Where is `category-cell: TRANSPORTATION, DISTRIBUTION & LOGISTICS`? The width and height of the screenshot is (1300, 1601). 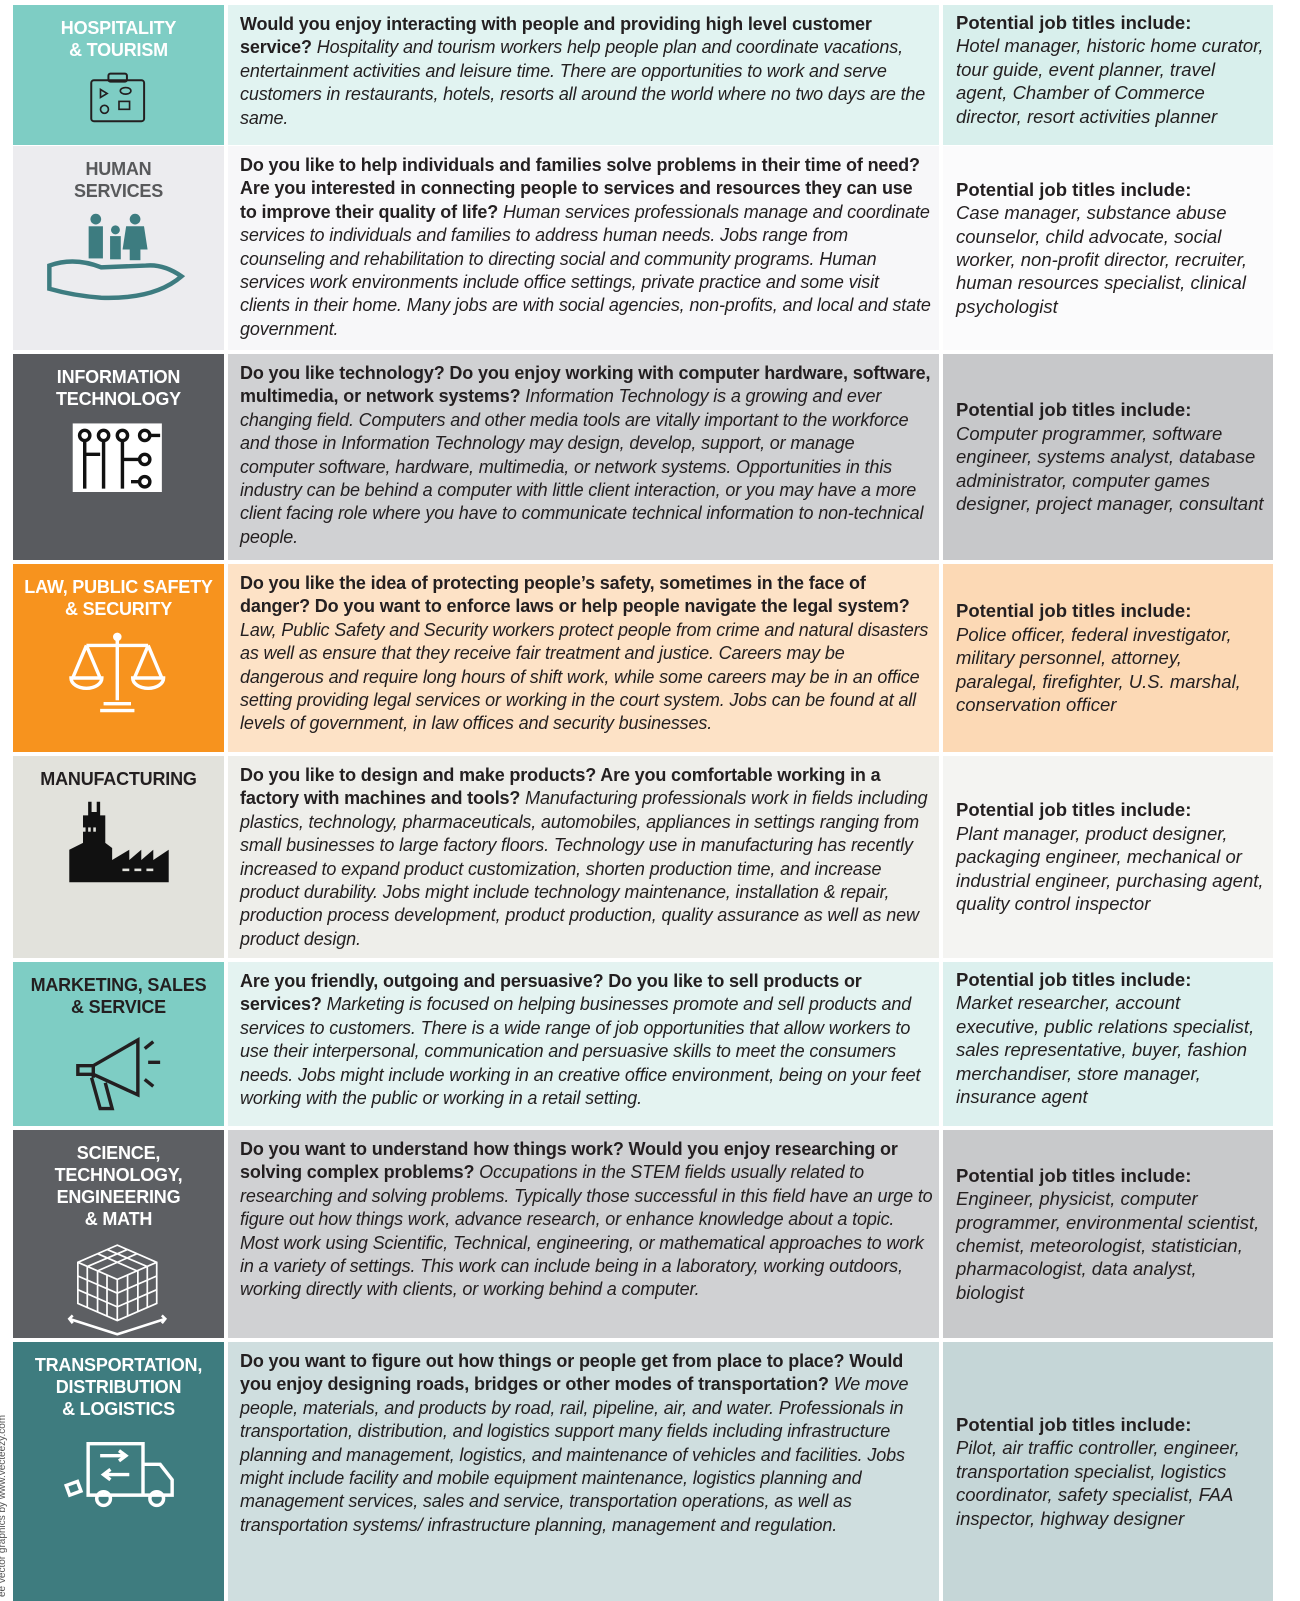
category-cell: TRANSPORTATION, DISTRIBUTION & LOGISTICS is located at coordinates (118, 1471).